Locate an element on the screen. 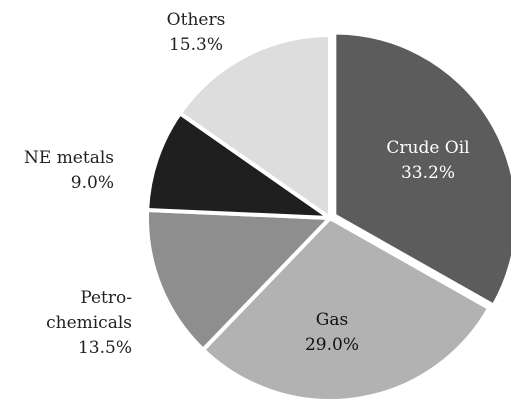  category-label: Petro- chemicals is located at coordinates (89, 310).